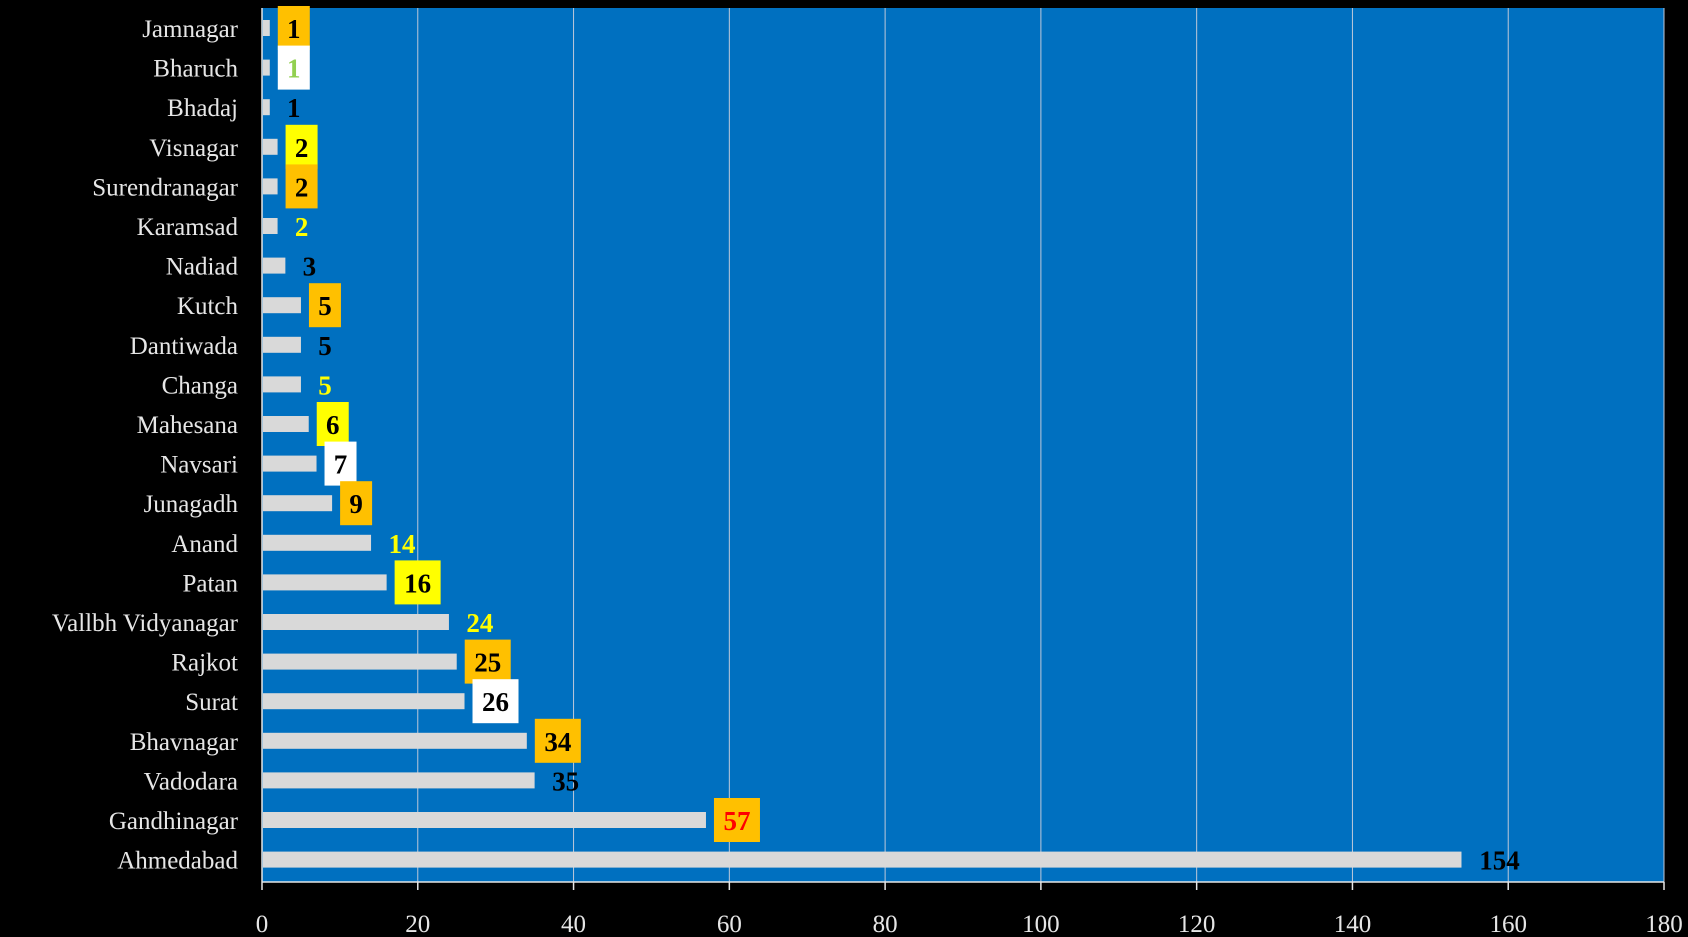 This screenshot has width=1688, height=937. Describe the element at coordinates (417, 924) in the screenshot. I see `x-tick-label: 20` at that location.